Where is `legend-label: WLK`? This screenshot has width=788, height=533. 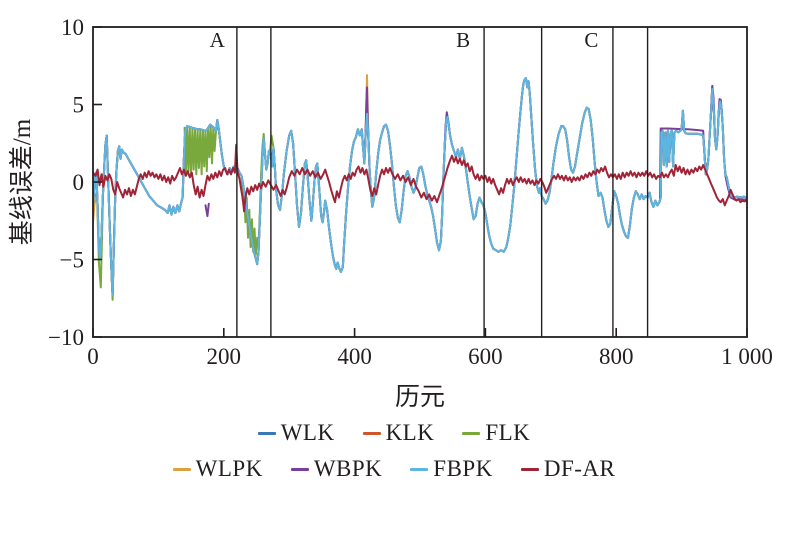 legend-label: WLK is located at coordinates (307, 432).